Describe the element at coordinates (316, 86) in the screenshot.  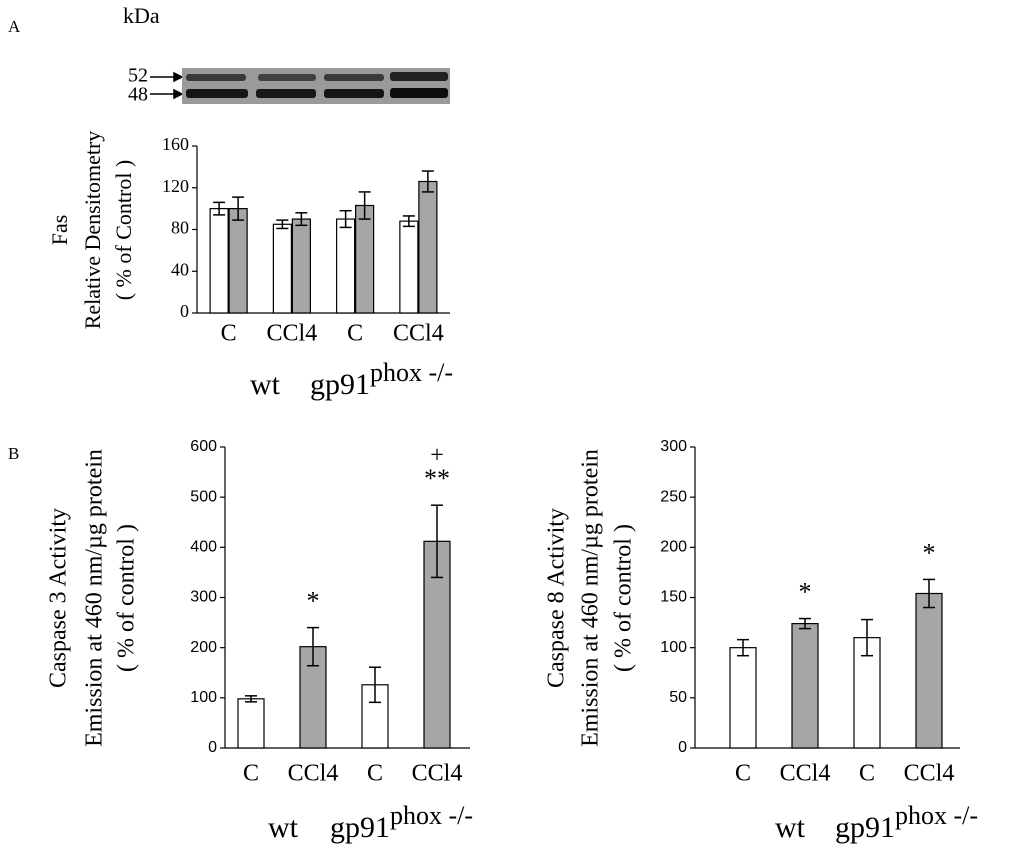
I see `western-blot` at that location.